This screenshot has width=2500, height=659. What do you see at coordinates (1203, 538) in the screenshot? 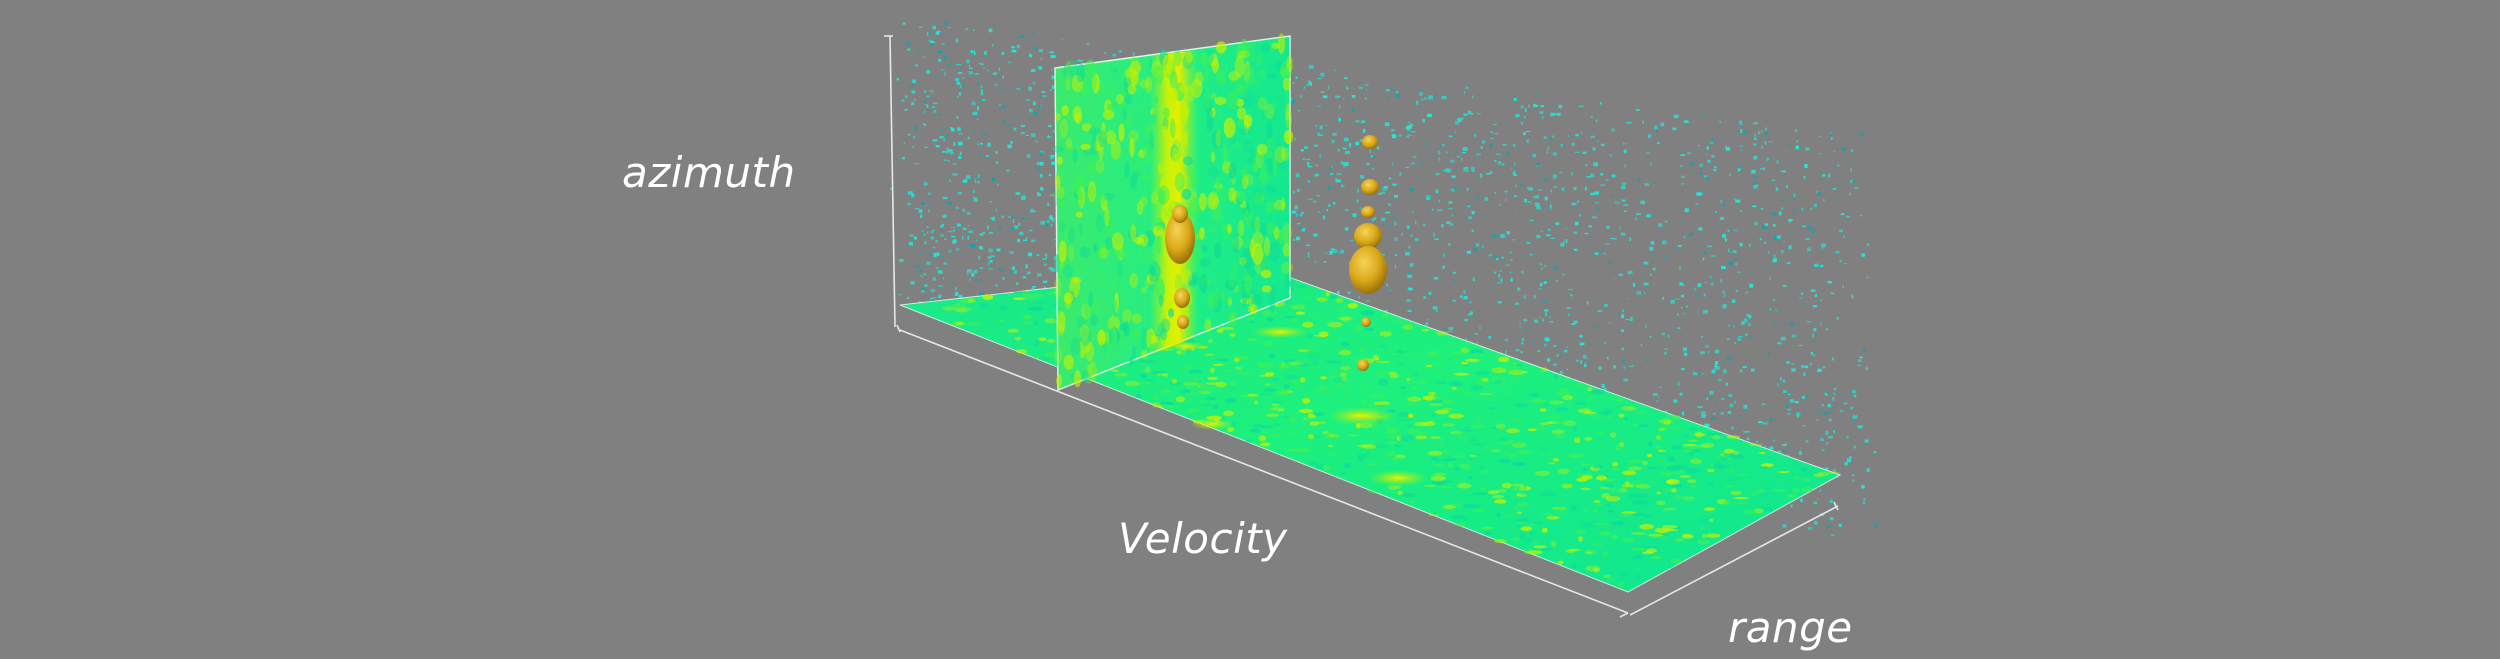
I see `velocity-axis-label: Velocity` at bounding box center [1203, 538].